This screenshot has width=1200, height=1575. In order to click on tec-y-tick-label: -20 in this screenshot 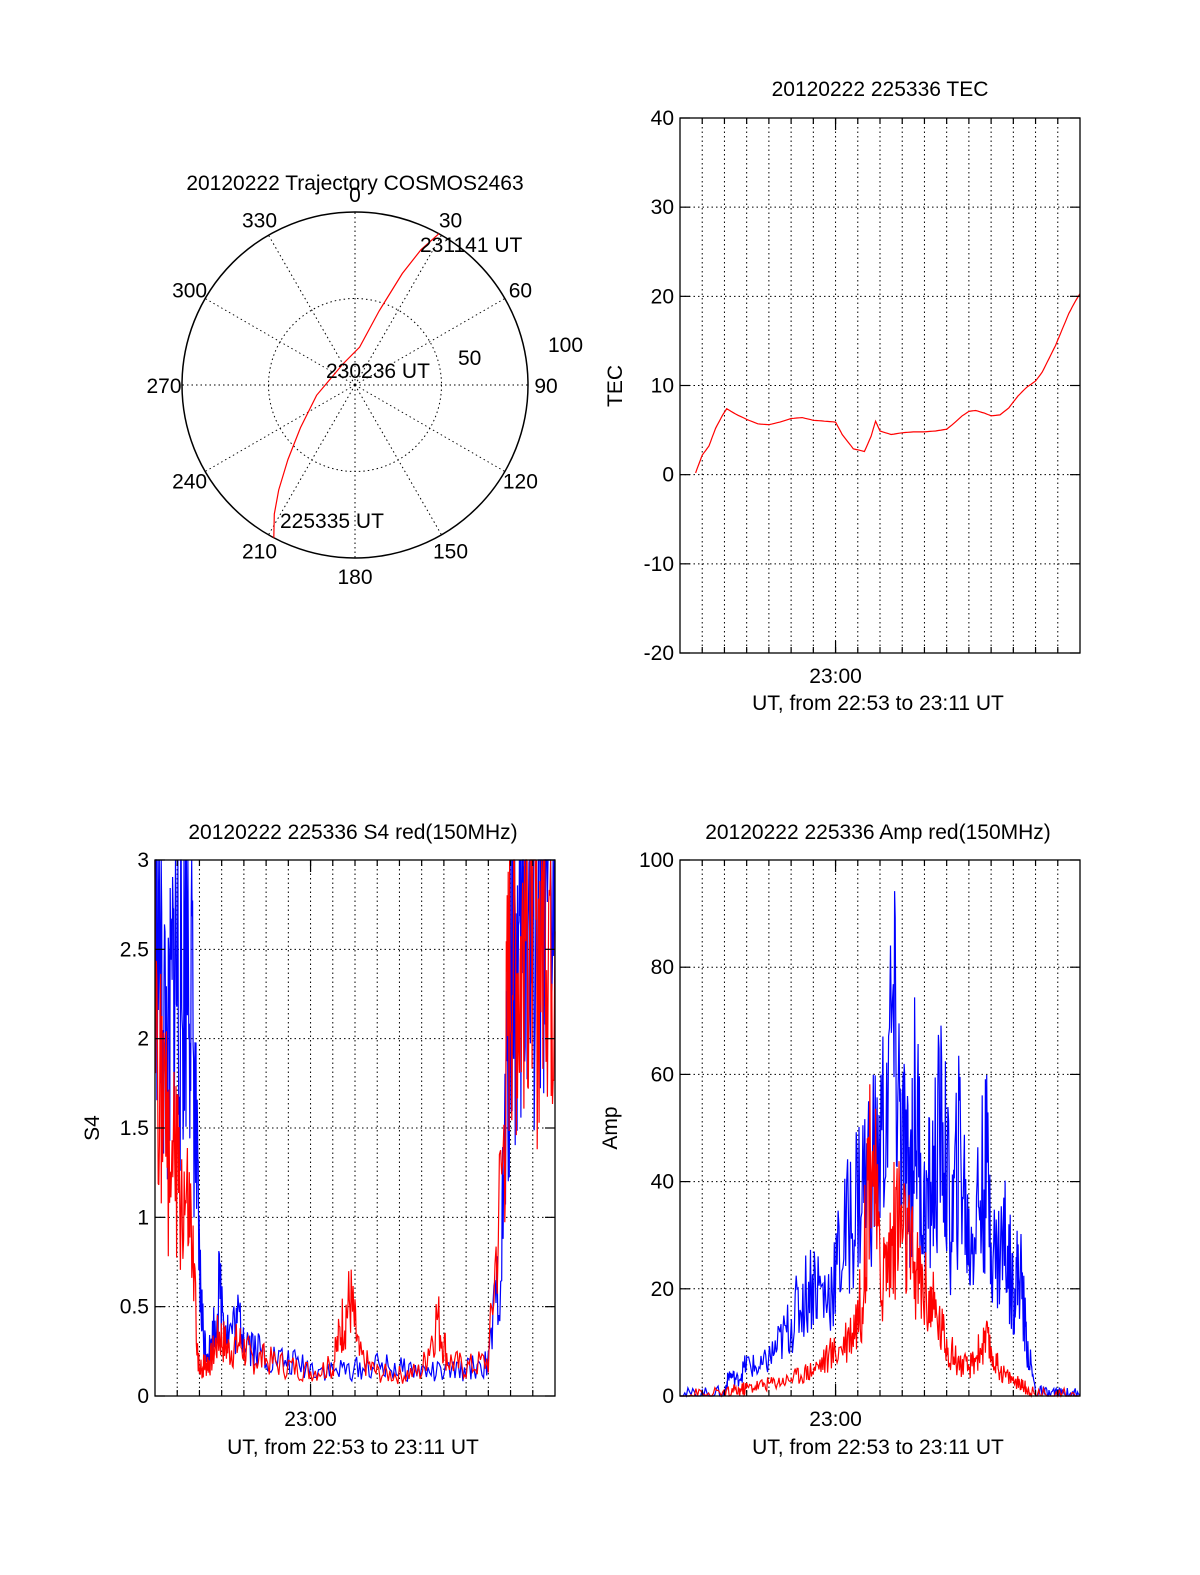, I will do `click(659, 653)`.